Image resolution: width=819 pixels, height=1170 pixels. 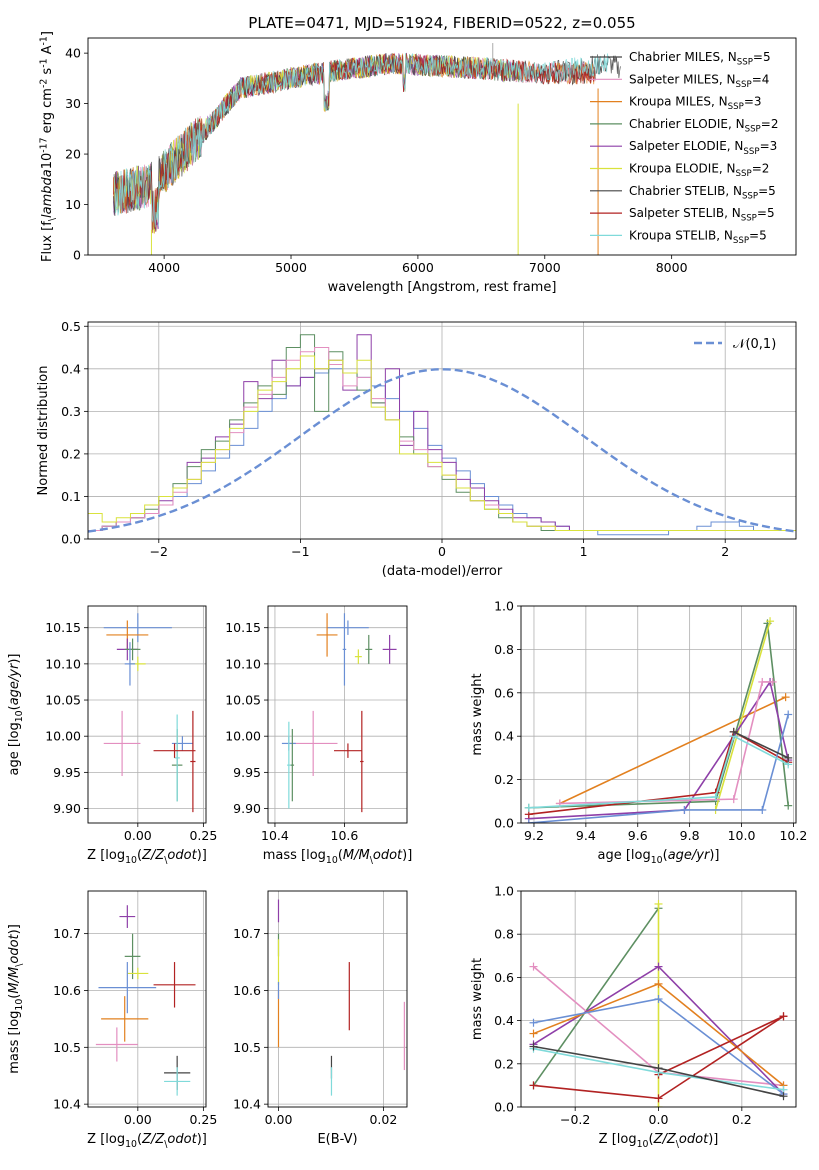 I want to click on y-tick-label: 1.0, so click(x=504, y=606).